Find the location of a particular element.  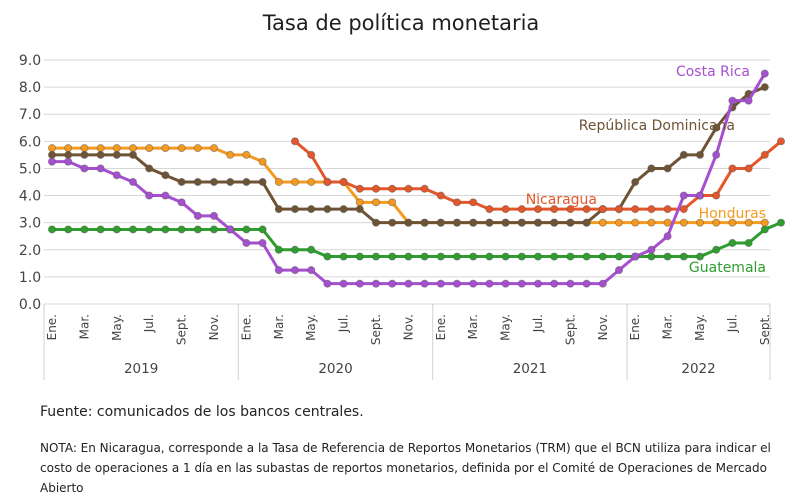

x-year-label: 2019 is located at coordinates (141, 369).